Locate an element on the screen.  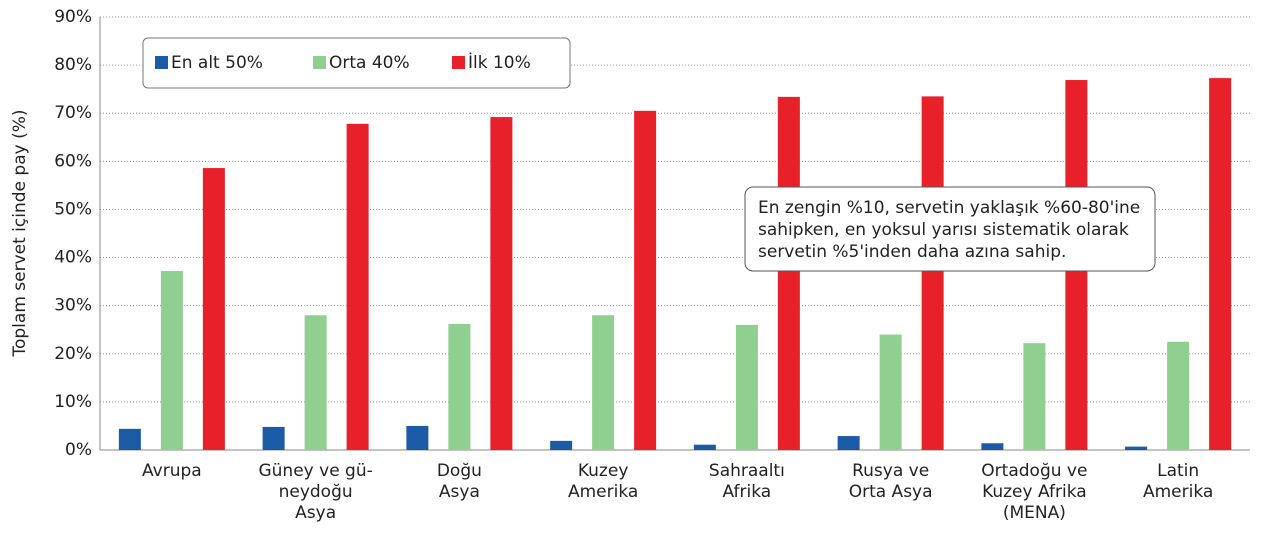
legend-box is located at coordinates (356, 63).